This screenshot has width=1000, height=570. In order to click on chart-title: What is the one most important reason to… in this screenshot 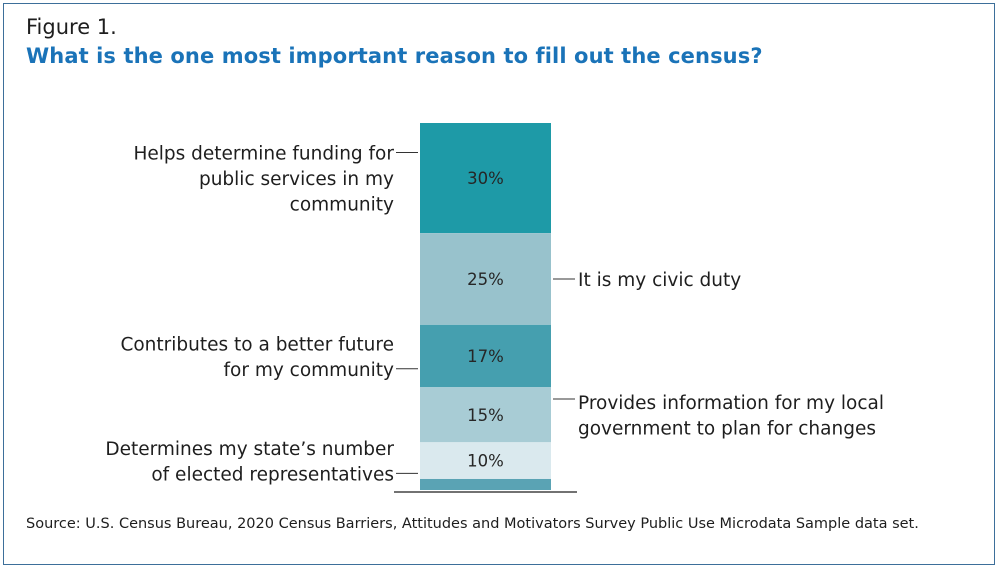, I will do `click(394, 56)`.